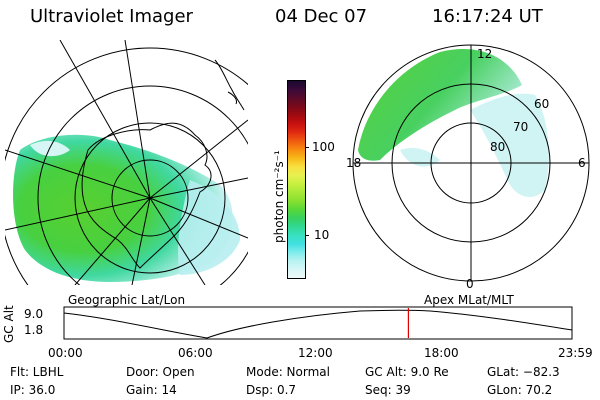 The width and height of the screenshot is (600, 400). I want to click on timeline-xtick-2: 12:00, so click(315, 353).